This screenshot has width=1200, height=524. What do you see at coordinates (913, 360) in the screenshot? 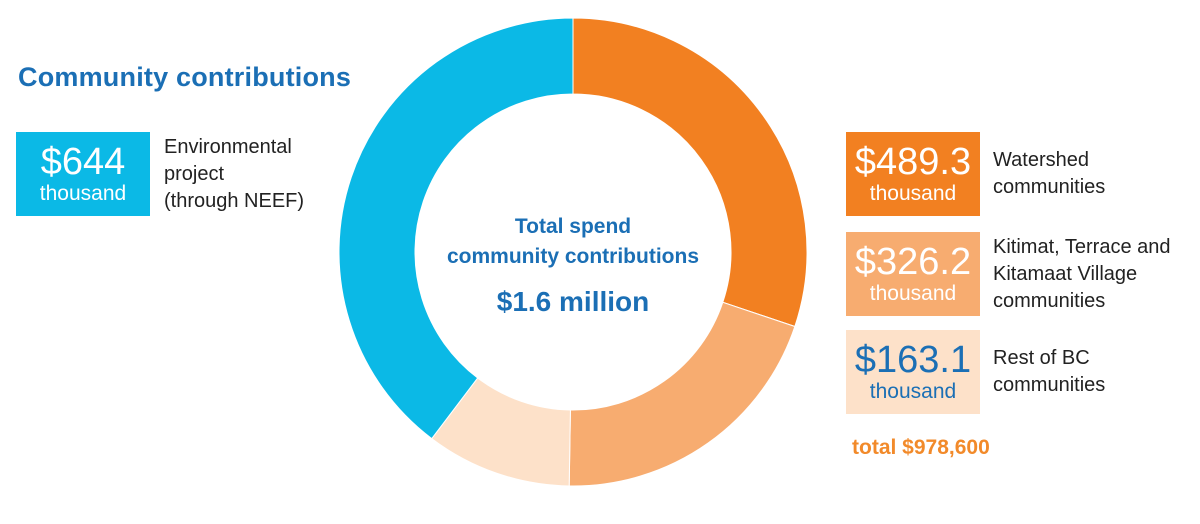
I see `legend-amount: $163.1` at bounding box center [913, 360].